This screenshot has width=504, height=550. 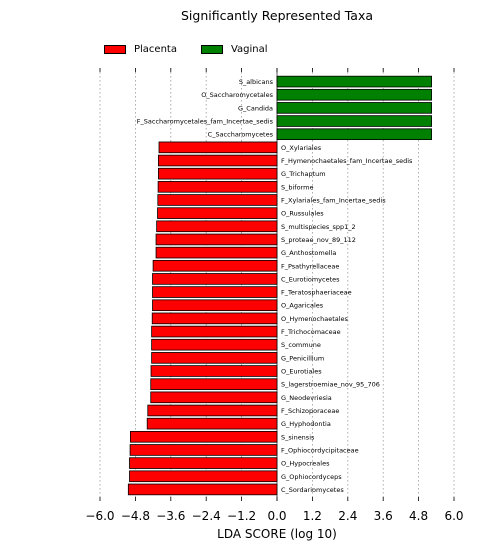 I want to click on feature-label: S_albicans, so click(x=256, y=82).